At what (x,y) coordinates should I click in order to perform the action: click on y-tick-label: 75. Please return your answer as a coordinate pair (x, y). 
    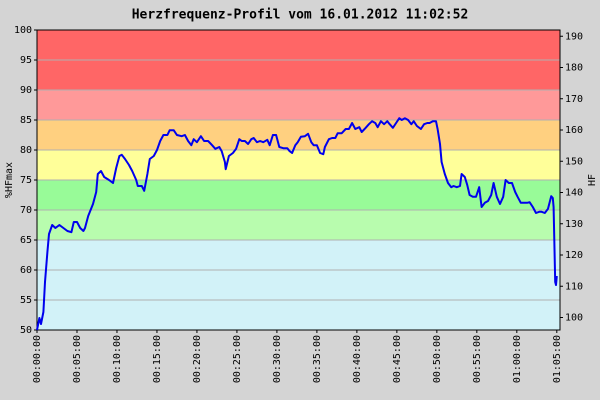
    Looking at the image, I should click on (26, 180).